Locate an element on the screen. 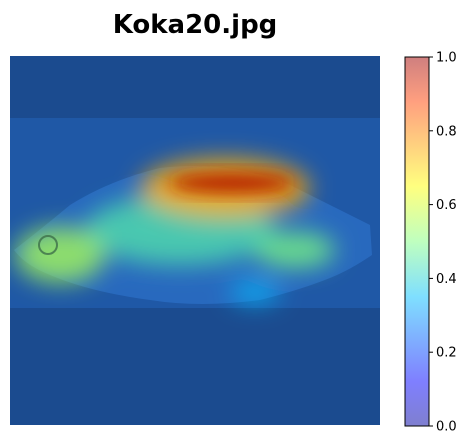  colorbar-gradient is located at coordinates (417, 241).